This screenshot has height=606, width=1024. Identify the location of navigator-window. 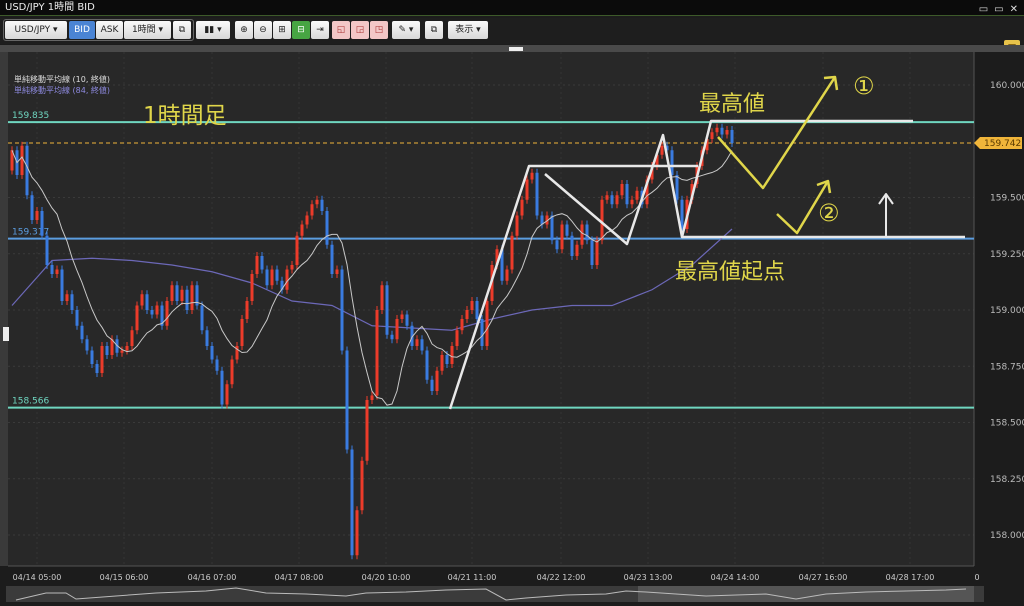
(806, 594).